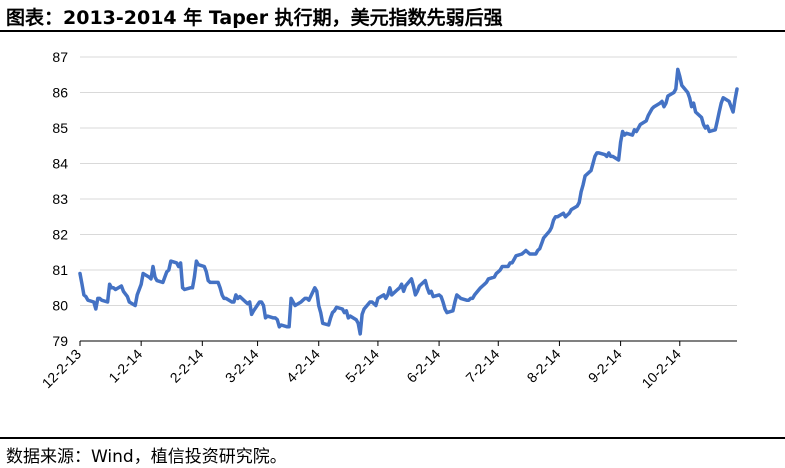  Describe the element at coordinates (242, 366) in the screenshot. I see `x-tick-label: 3-2-14` at that location.